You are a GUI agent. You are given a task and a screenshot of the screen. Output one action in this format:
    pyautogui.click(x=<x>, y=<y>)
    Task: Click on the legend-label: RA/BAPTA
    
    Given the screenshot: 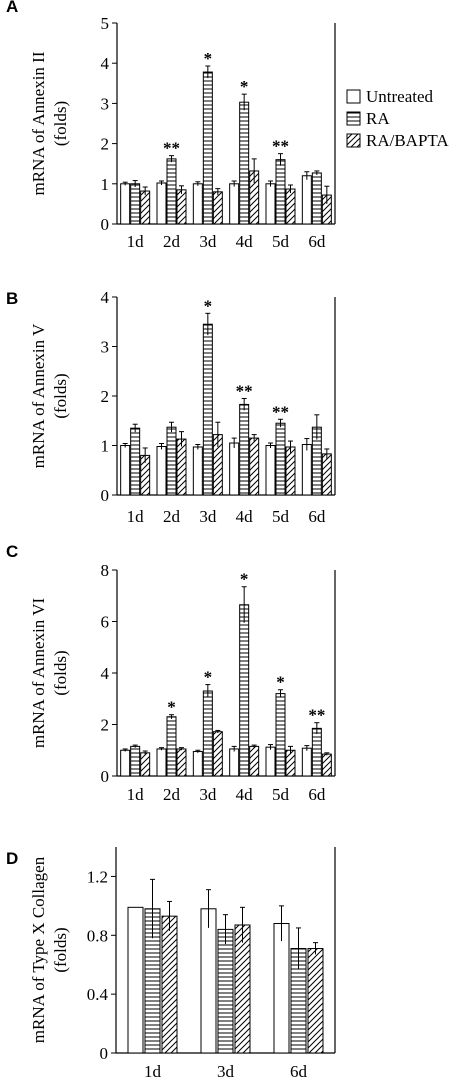 What is the action you would take?
    pyautogui.click(x=407, y=140)
    